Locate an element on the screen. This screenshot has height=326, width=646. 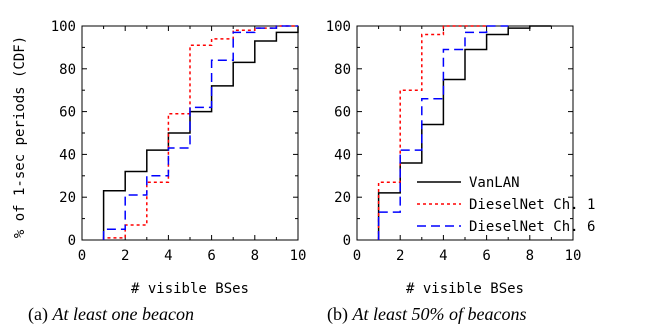
y-axis-label: % of 1-sec periods (CDF) is located at coordinates (20, 137).